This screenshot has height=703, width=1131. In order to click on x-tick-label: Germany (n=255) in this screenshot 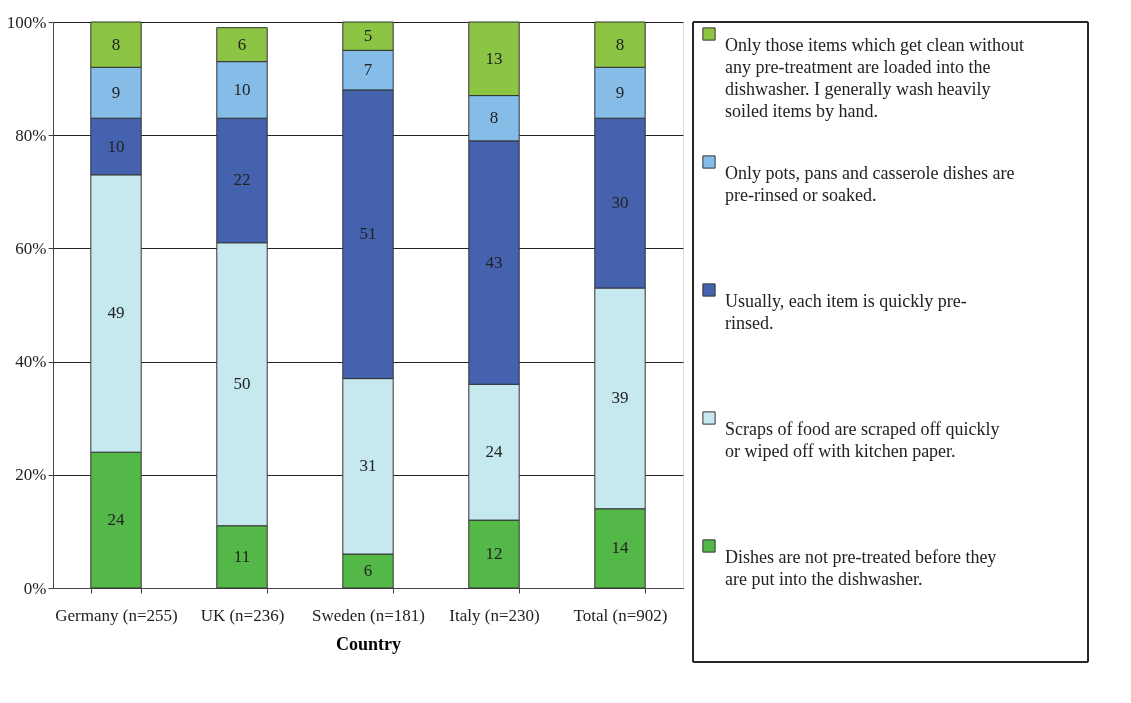, I will do `click(116, 615)`.